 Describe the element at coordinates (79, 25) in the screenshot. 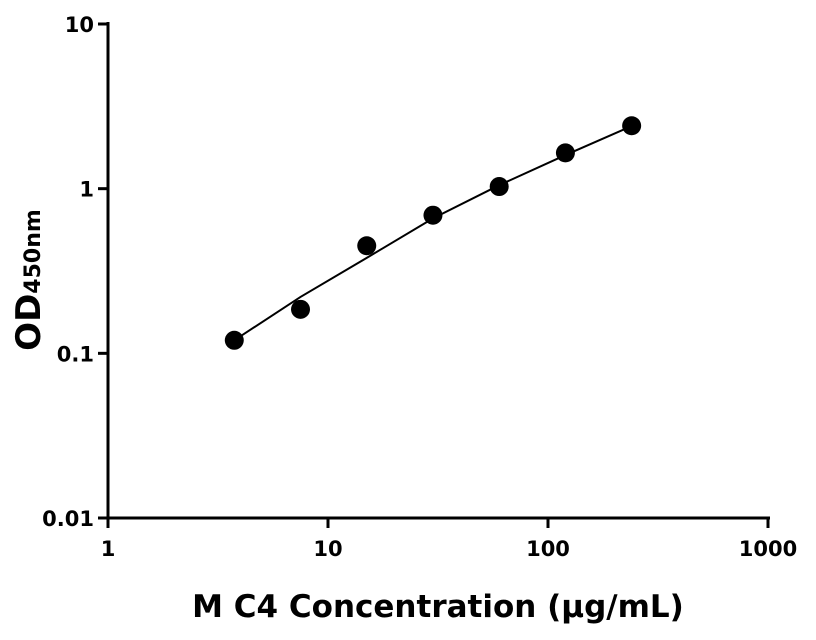

I see `y-tick-label: 10` at that location.